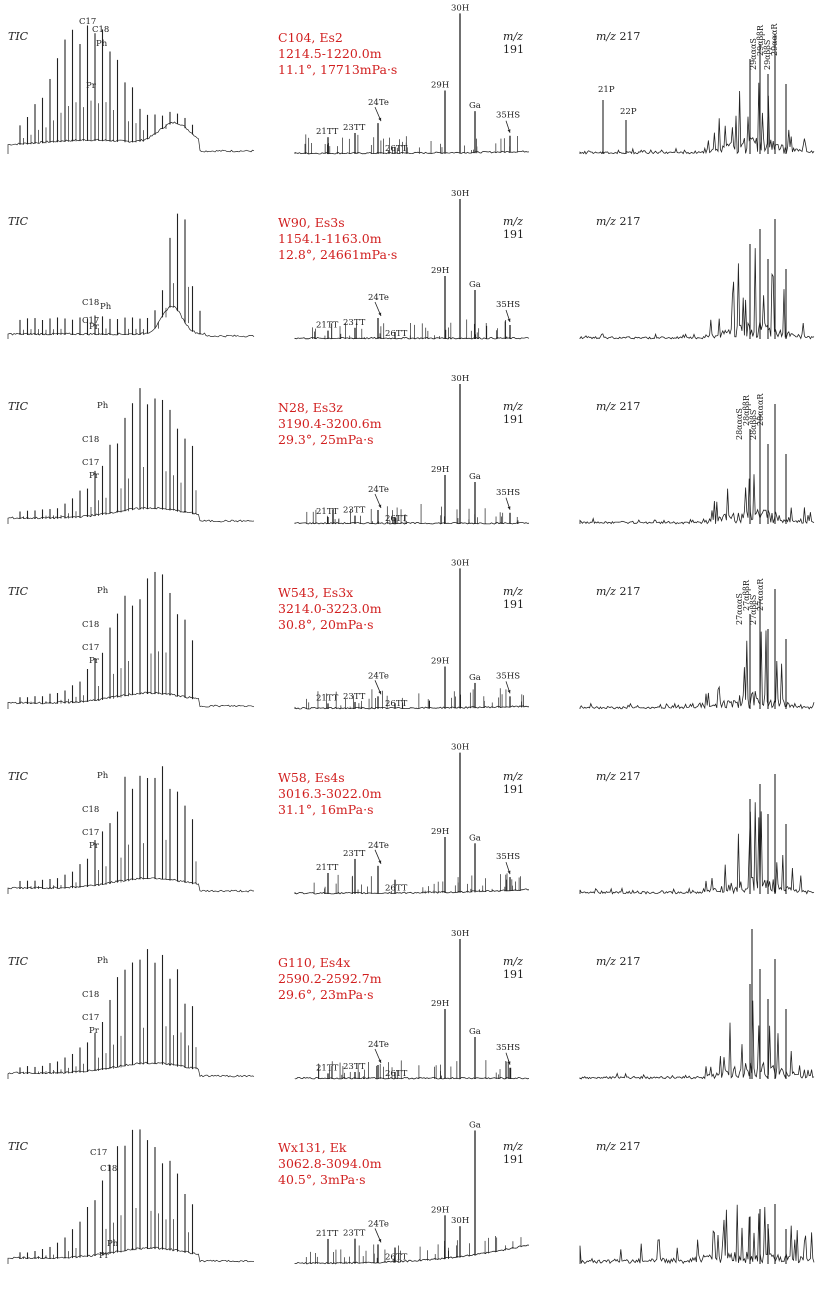  Describe the element at coordinates (131, 1196) in the screenshot. I see `tic-chart: C17 C18 Ph Pr` at that location.